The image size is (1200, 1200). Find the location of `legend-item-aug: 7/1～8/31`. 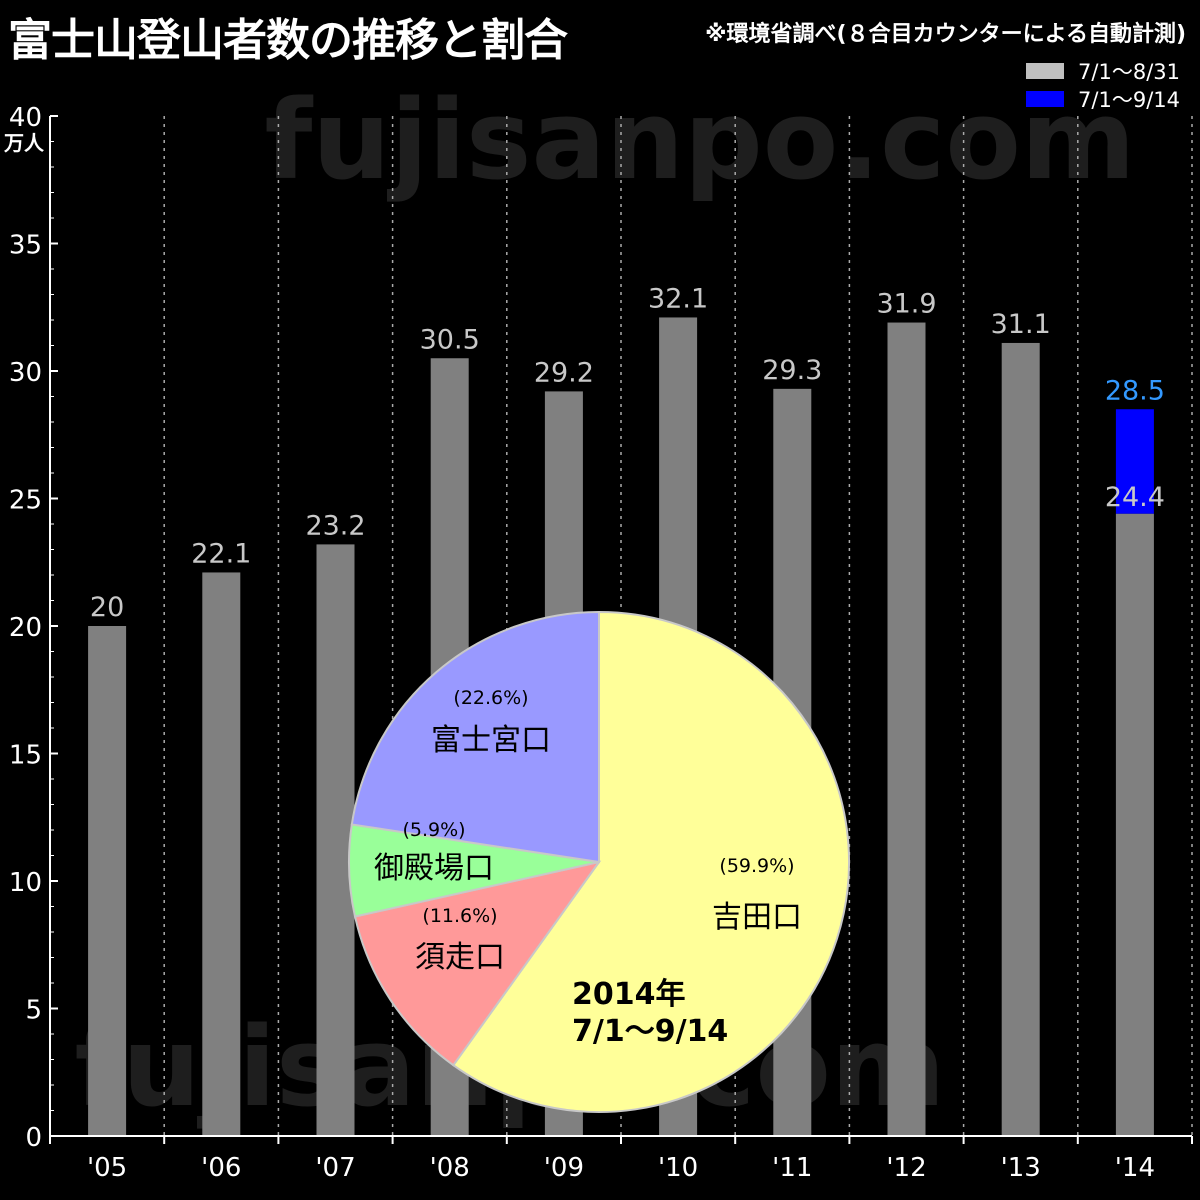

legend-item-aug: 7/1～8/31 is located at coordinates (1103, 72).